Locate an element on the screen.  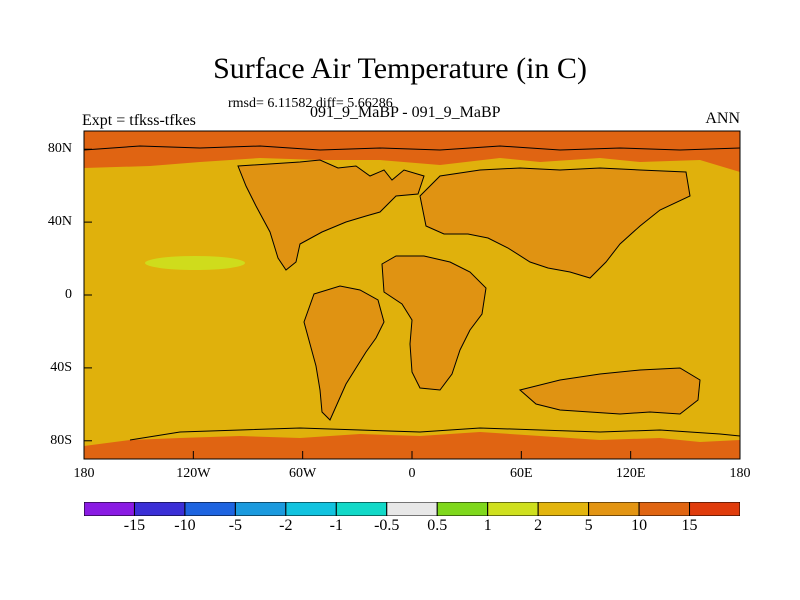
colorbar-label: -10 is located at coordinates (185, 525).